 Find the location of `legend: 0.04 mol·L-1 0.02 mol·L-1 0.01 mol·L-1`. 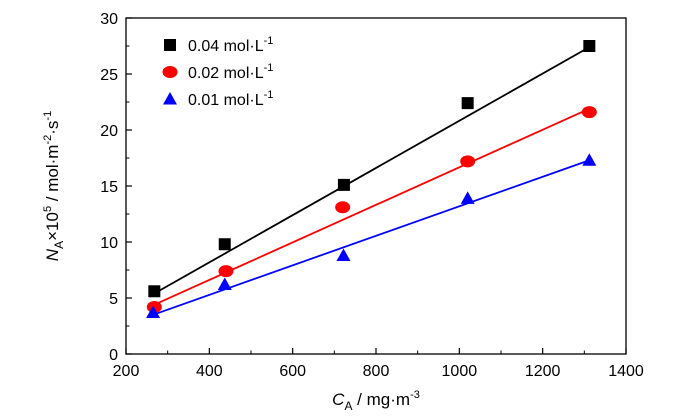

legend: 0.04 mol·L-1 0.02 mol·L-1 0.01 mol·L-1 is located at coordinates (217, 72).